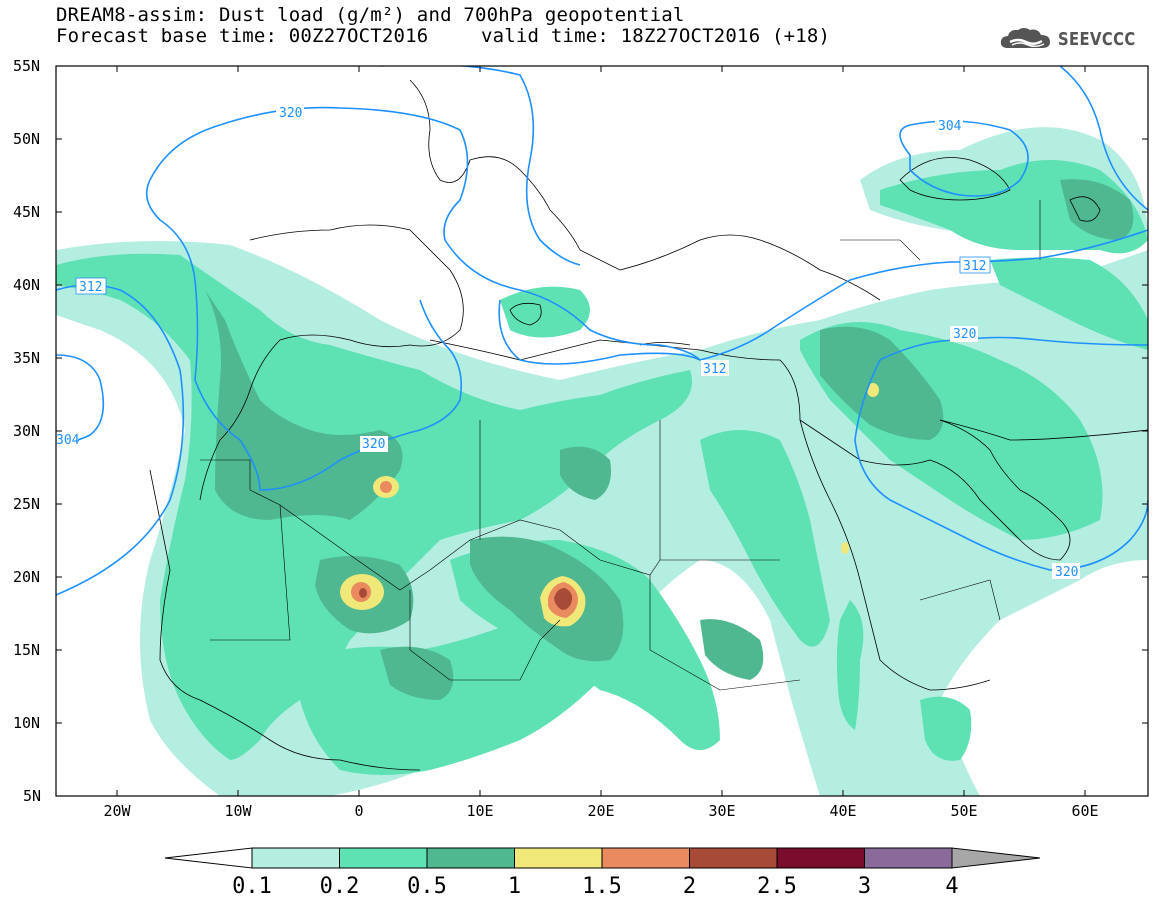  I want to click on lat-label: 5N, so click(32, 796).